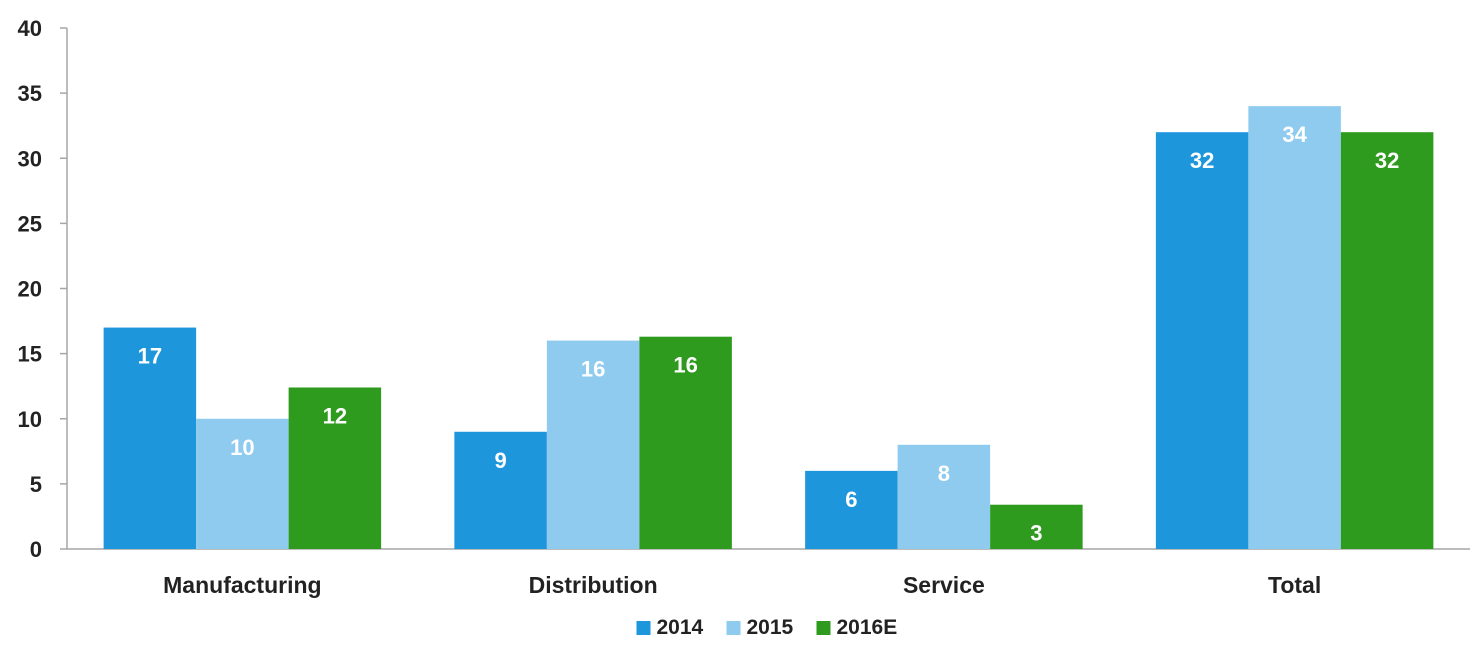 This screenshot has height=655, width=1477. I want to click on x-category-label: Service, so click(944, 585).